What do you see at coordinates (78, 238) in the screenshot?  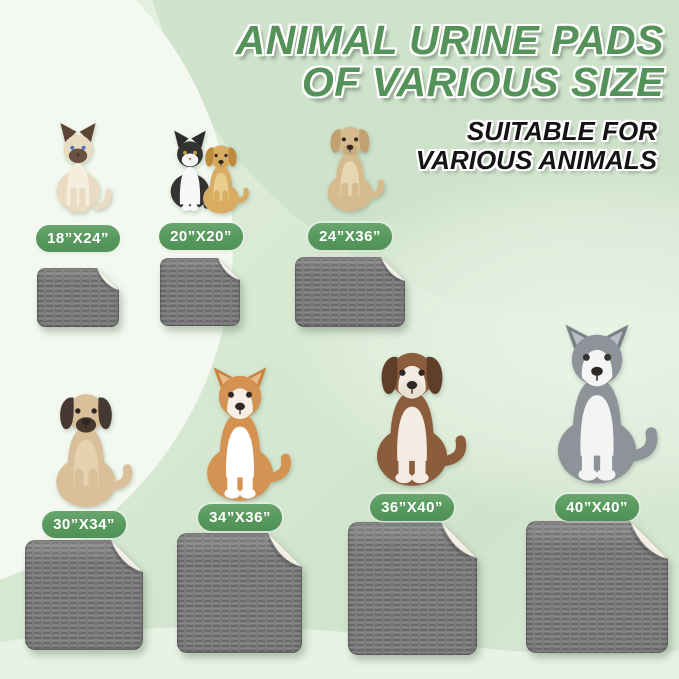 I see `size-badge: 18”X24”` at bounding box center [78, 238].